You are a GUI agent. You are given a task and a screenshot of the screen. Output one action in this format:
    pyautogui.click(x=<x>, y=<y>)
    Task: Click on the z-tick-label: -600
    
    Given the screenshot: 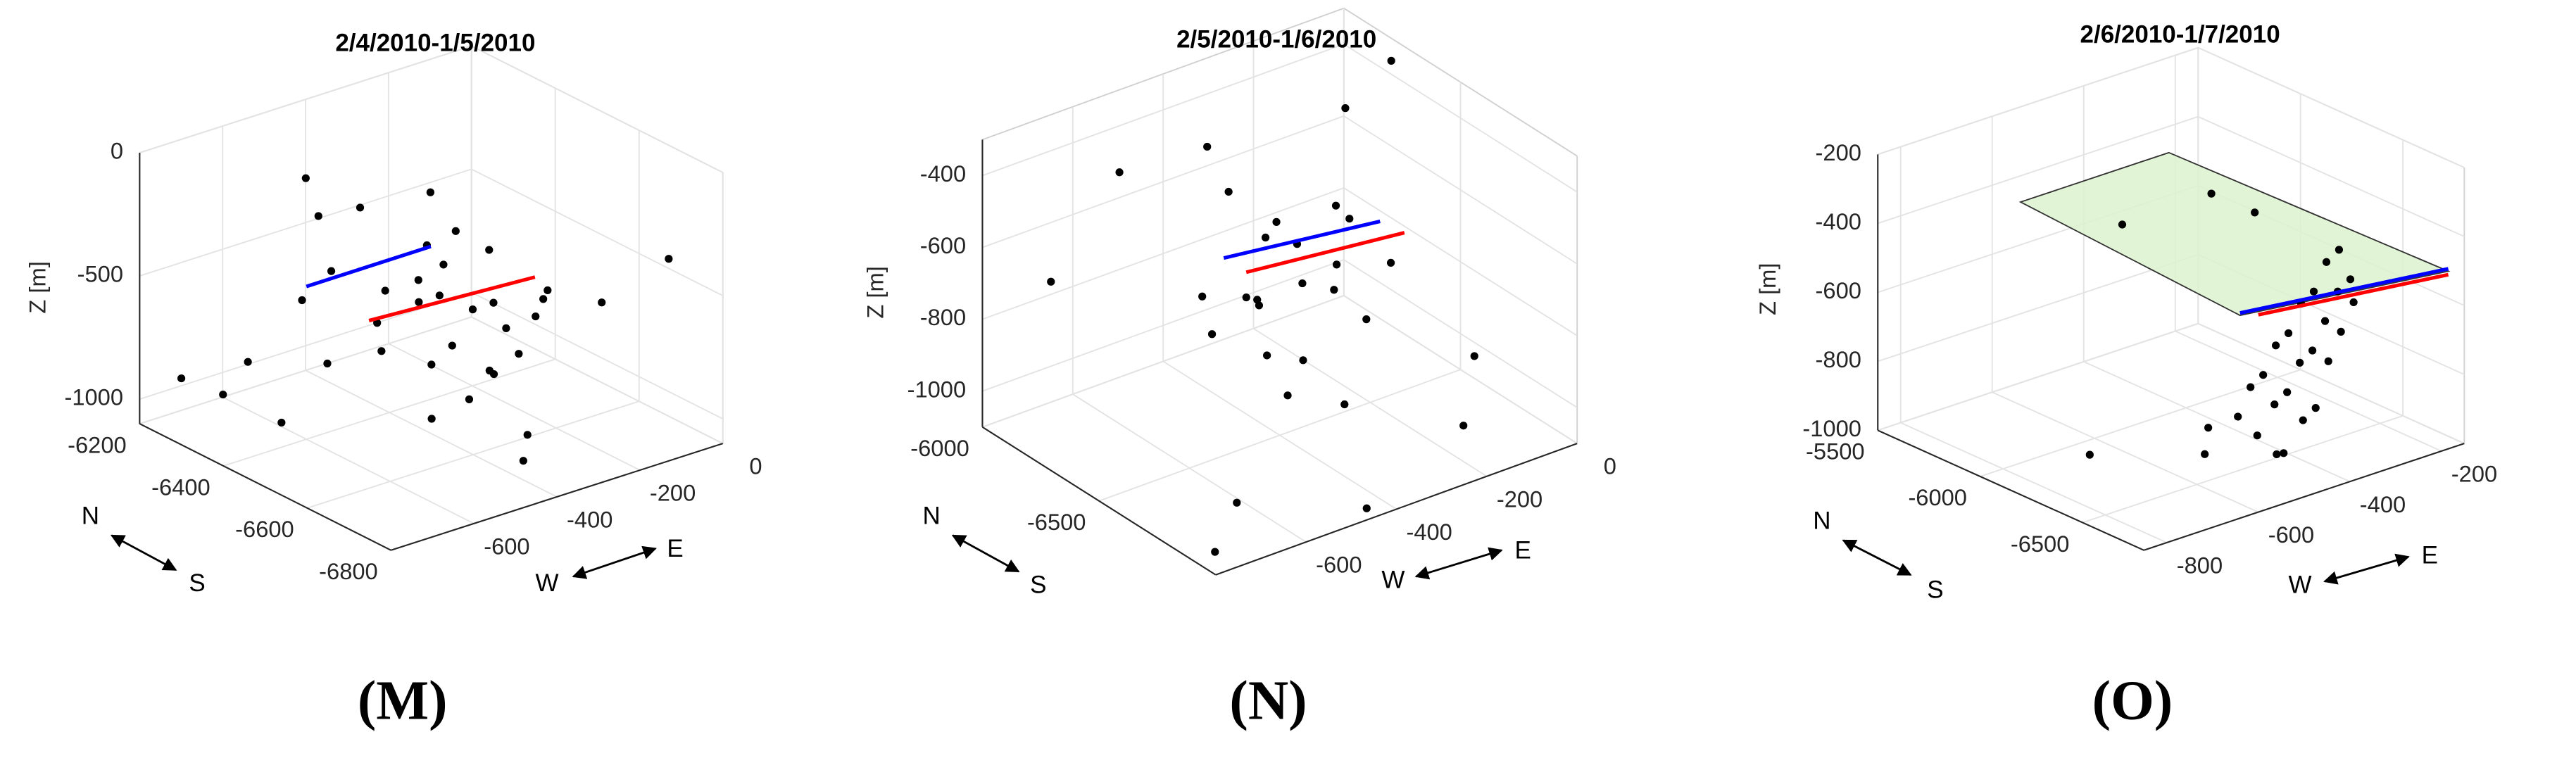 What is the action you would take?
    pyautogui.click(x=943, y=245)
    